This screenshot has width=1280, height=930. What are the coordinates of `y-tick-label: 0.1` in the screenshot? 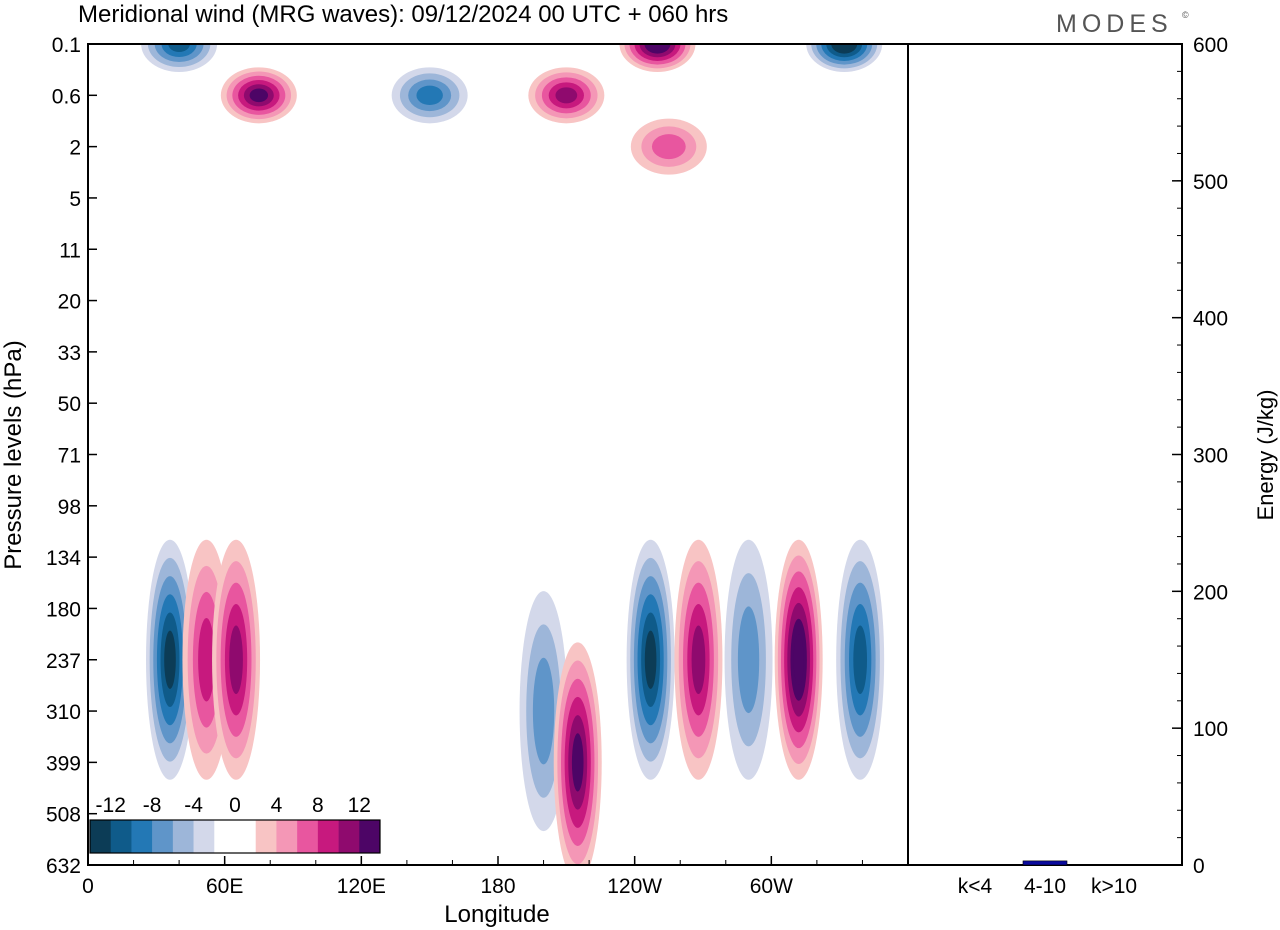 It's located at (66, 45).